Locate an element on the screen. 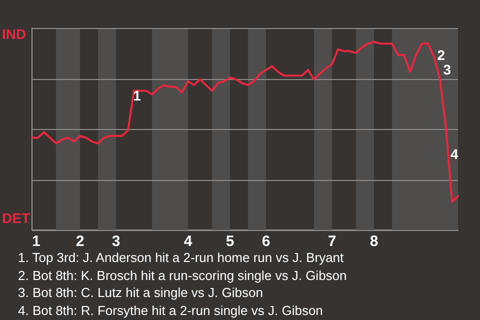 The width and height of the screenshot is (480, 320). x-tick-label: 5 is located at coordinates (230, 241).